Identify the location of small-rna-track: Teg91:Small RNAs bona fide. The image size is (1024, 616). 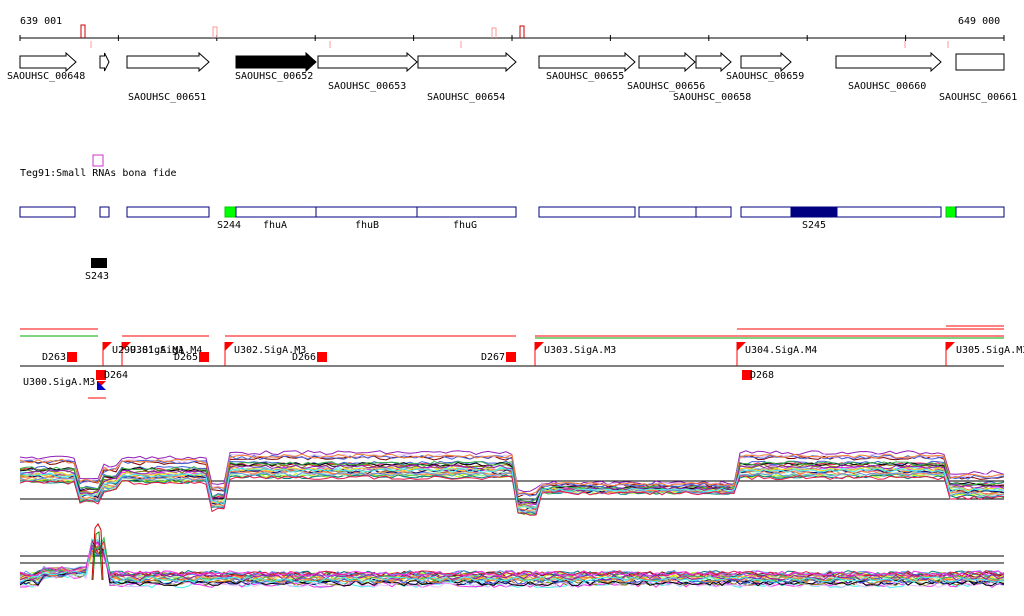
(98, 166).